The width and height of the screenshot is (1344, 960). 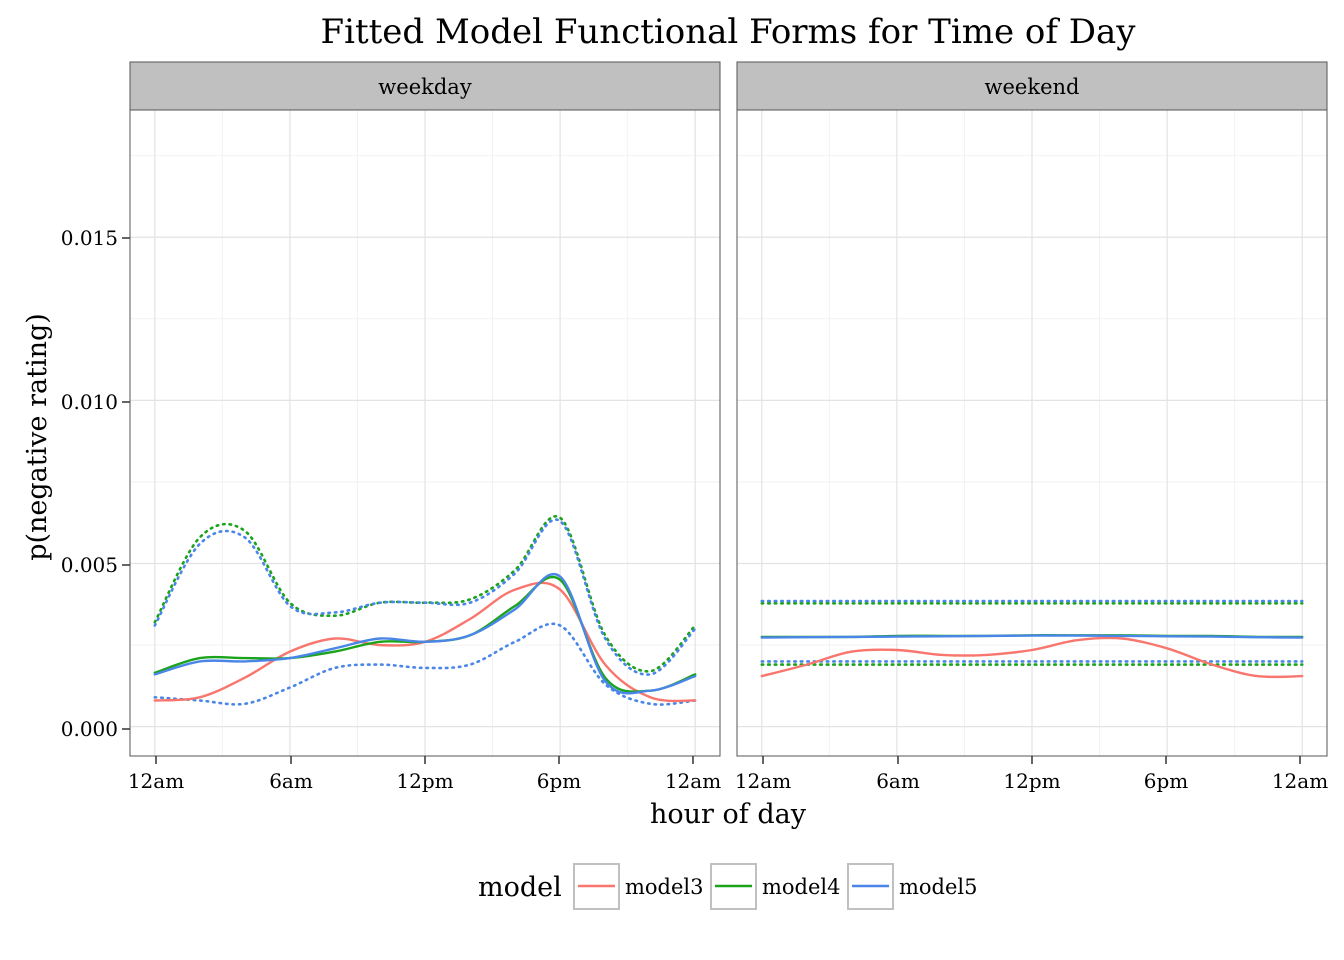 I want to click on y-axis-label: p(negative rating), so click(x=37, y=437).